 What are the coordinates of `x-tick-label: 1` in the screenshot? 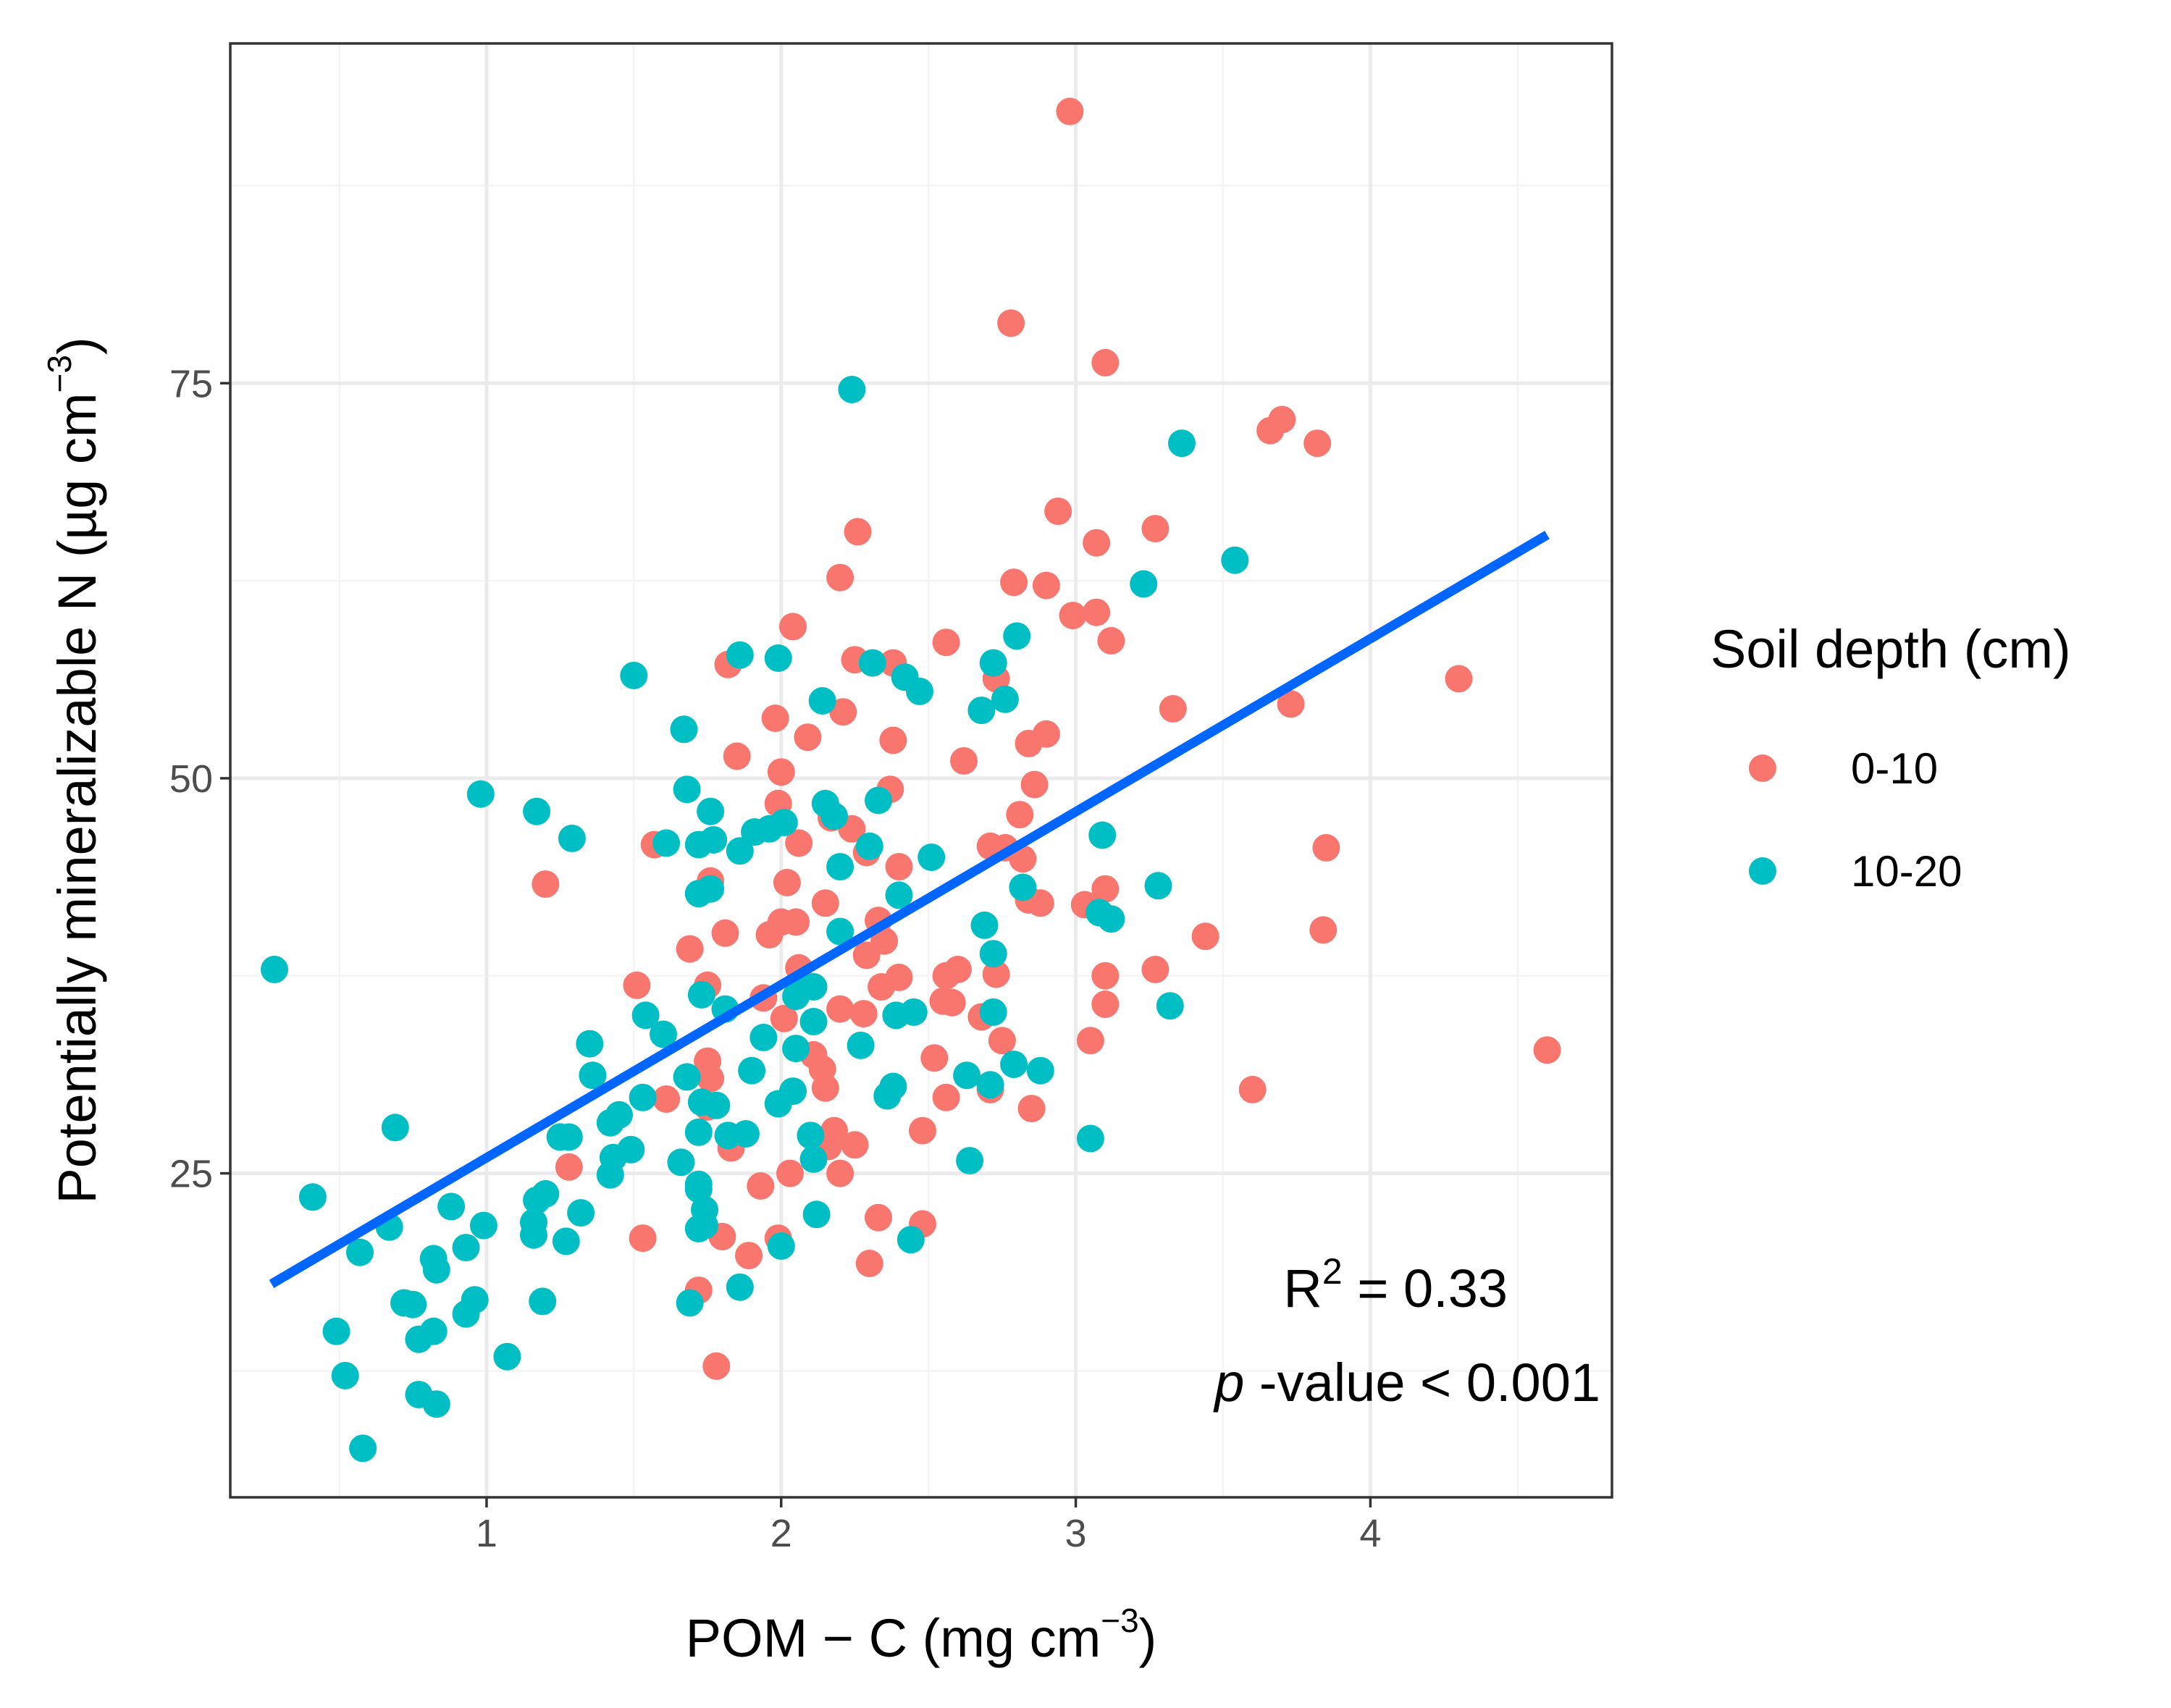 It's located at (486, 1533).